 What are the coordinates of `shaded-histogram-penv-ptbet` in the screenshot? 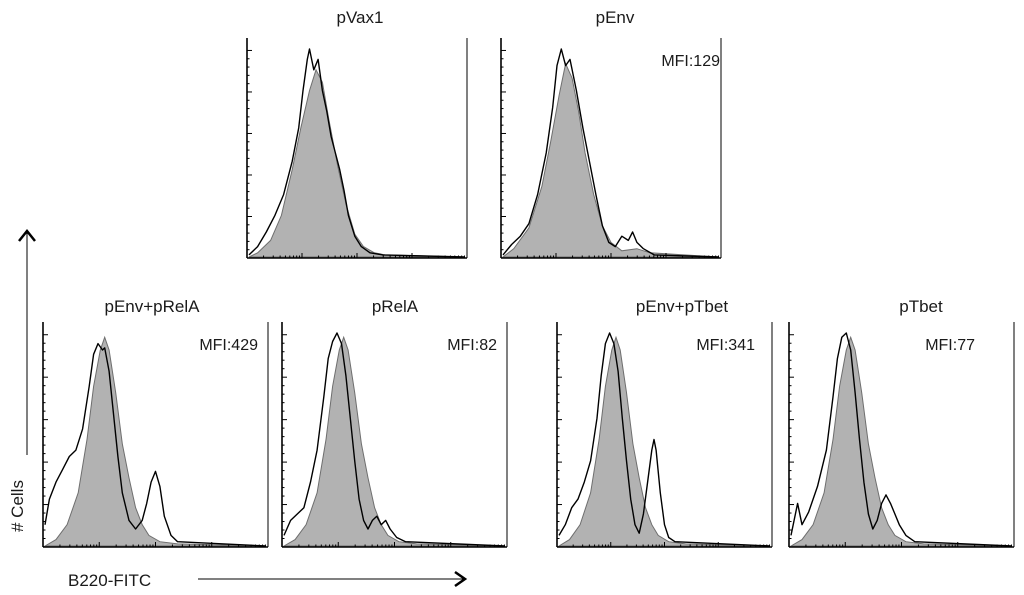 It's located at (664, 441).